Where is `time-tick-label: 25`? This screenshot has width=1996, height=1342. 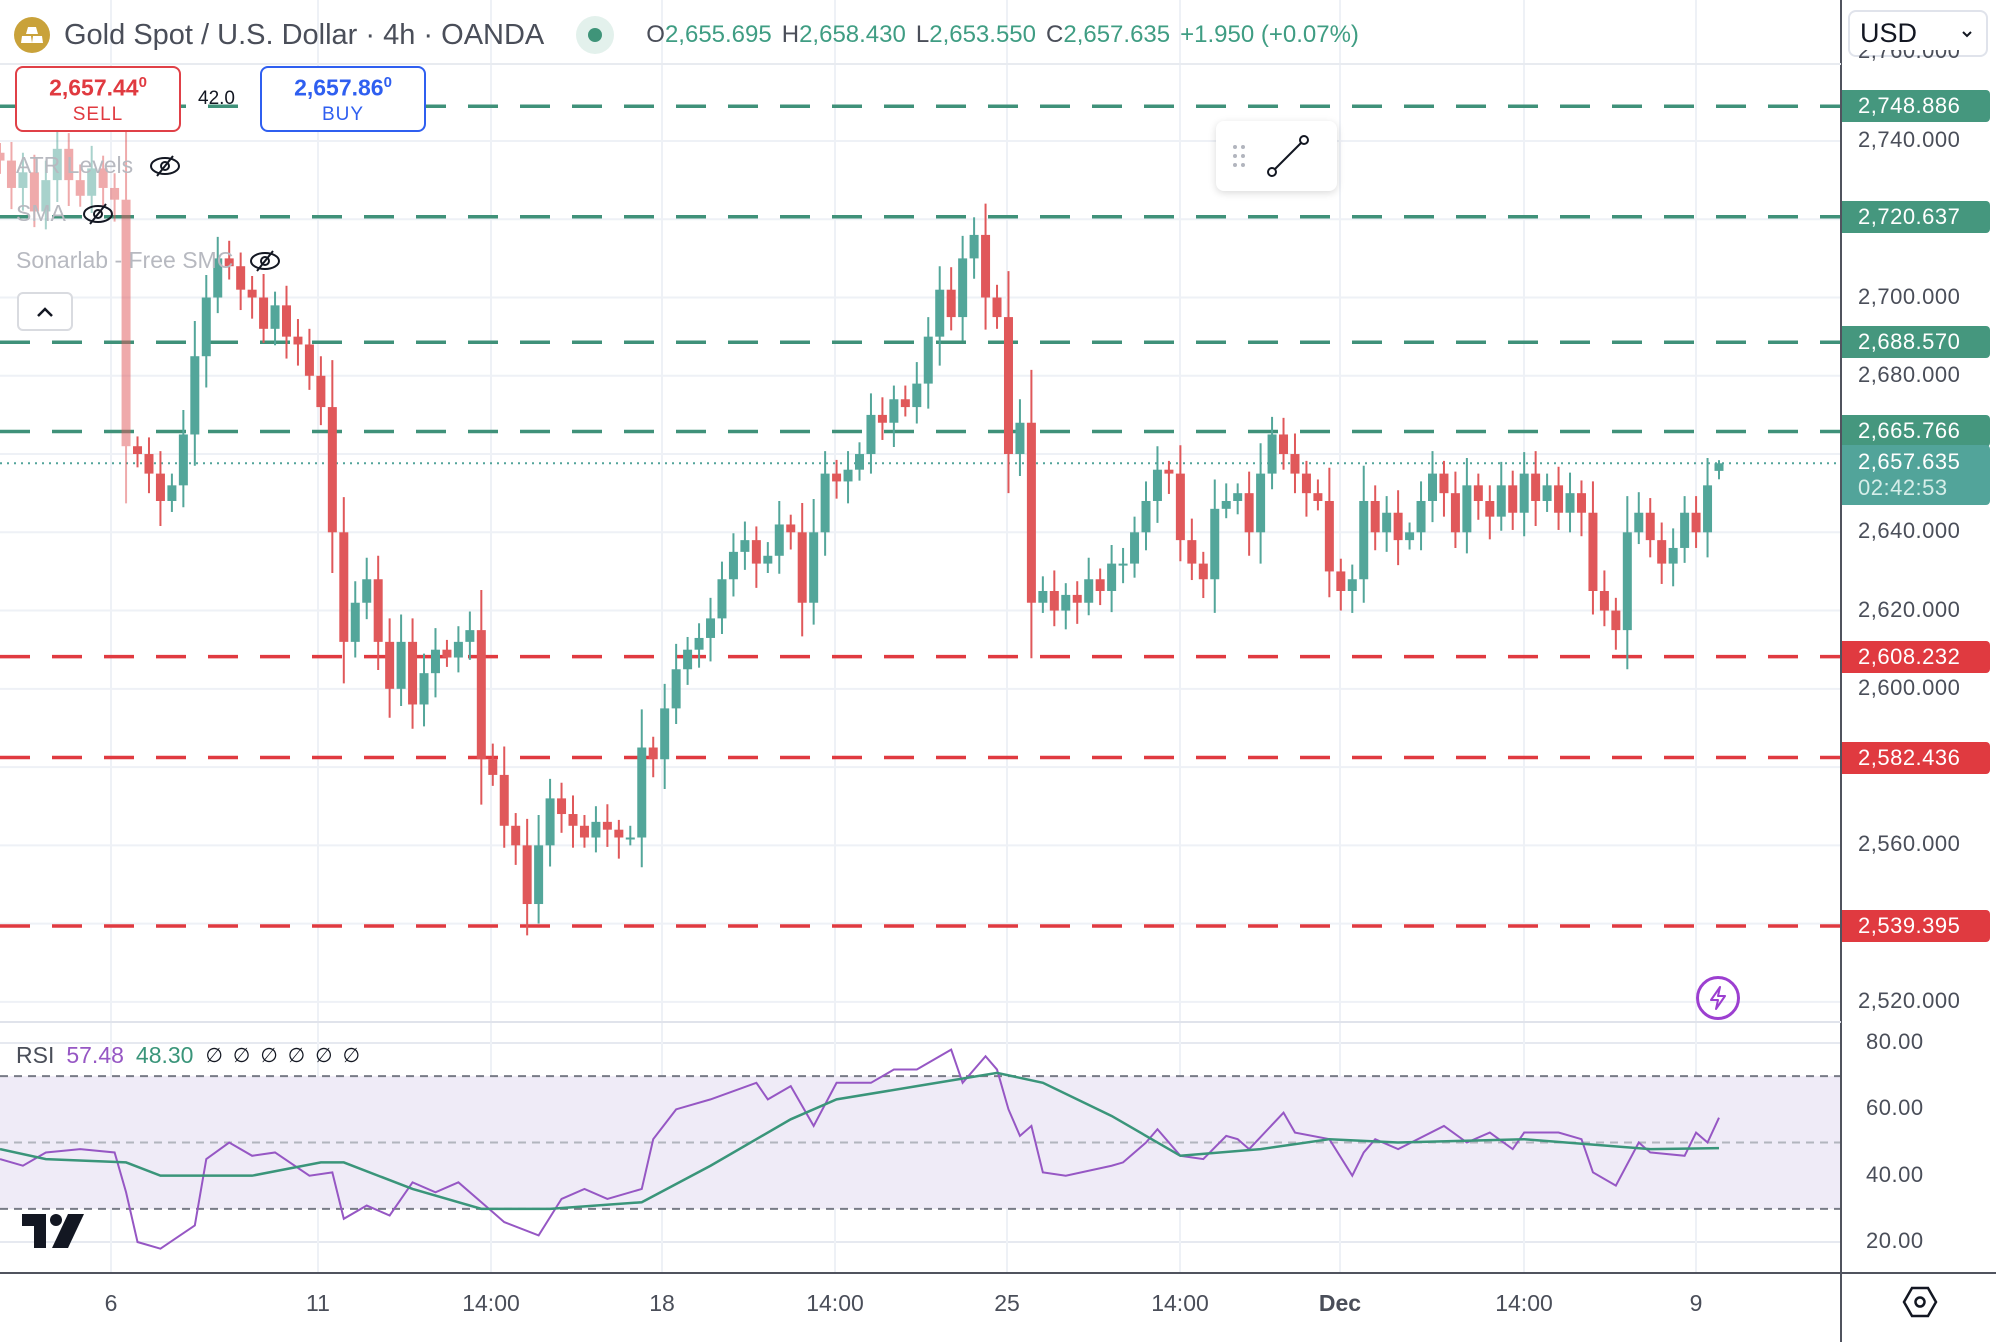
time-tick-label: 25 is located at coordinates (1007, 1303).